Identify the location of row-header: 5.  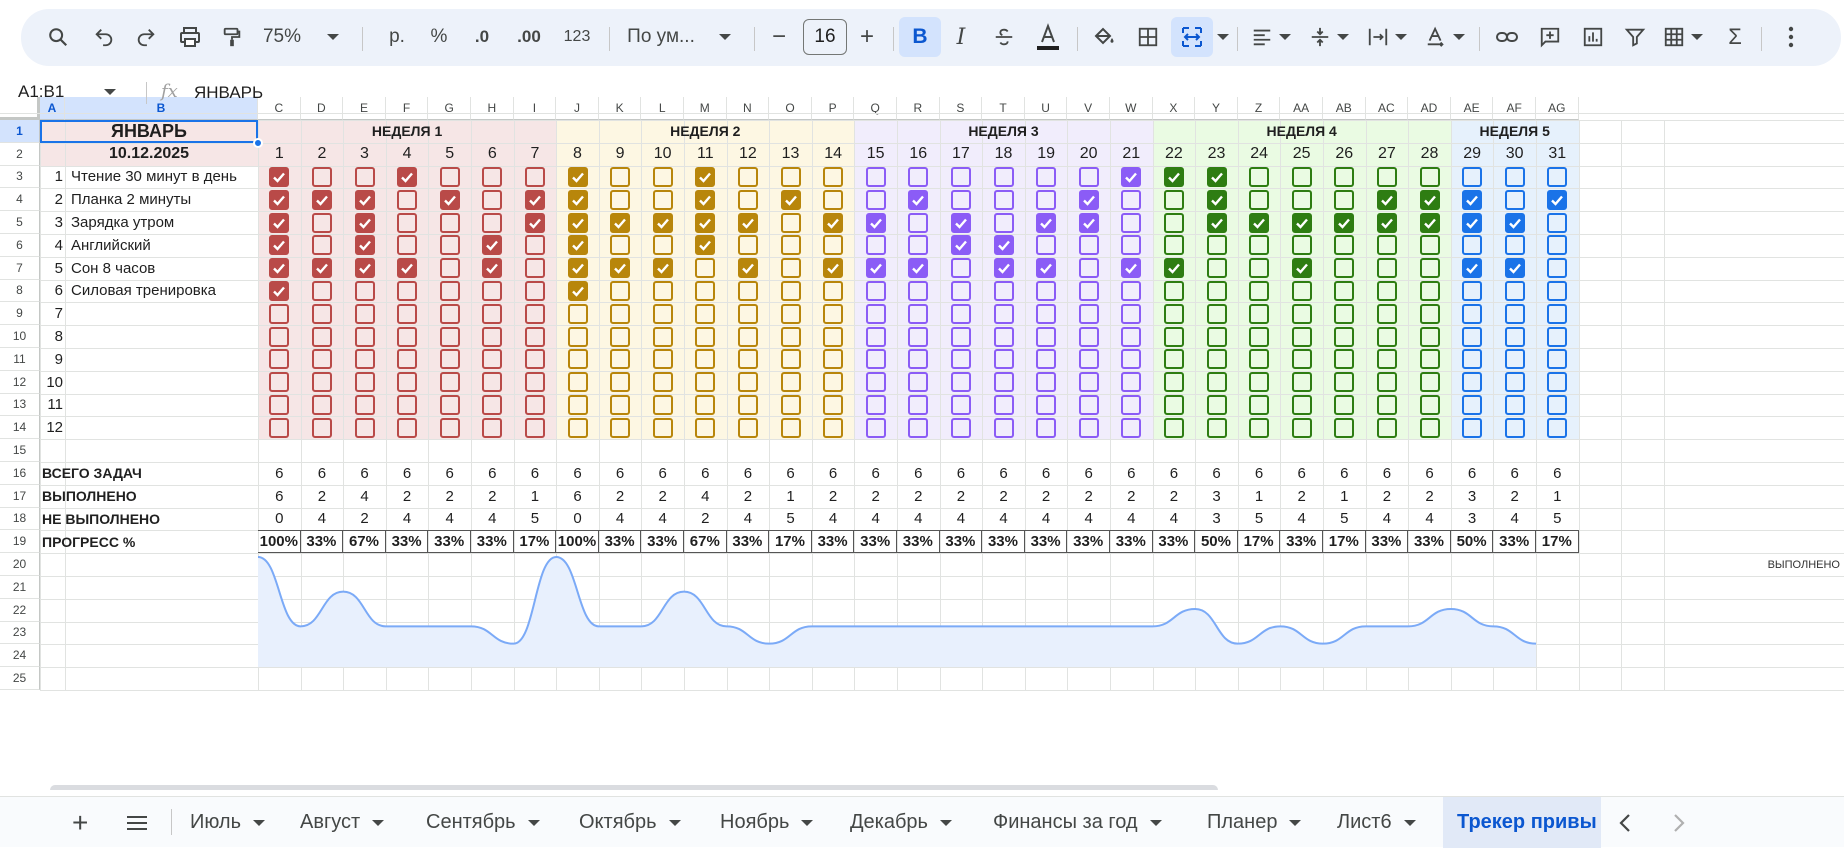
(20, 222).